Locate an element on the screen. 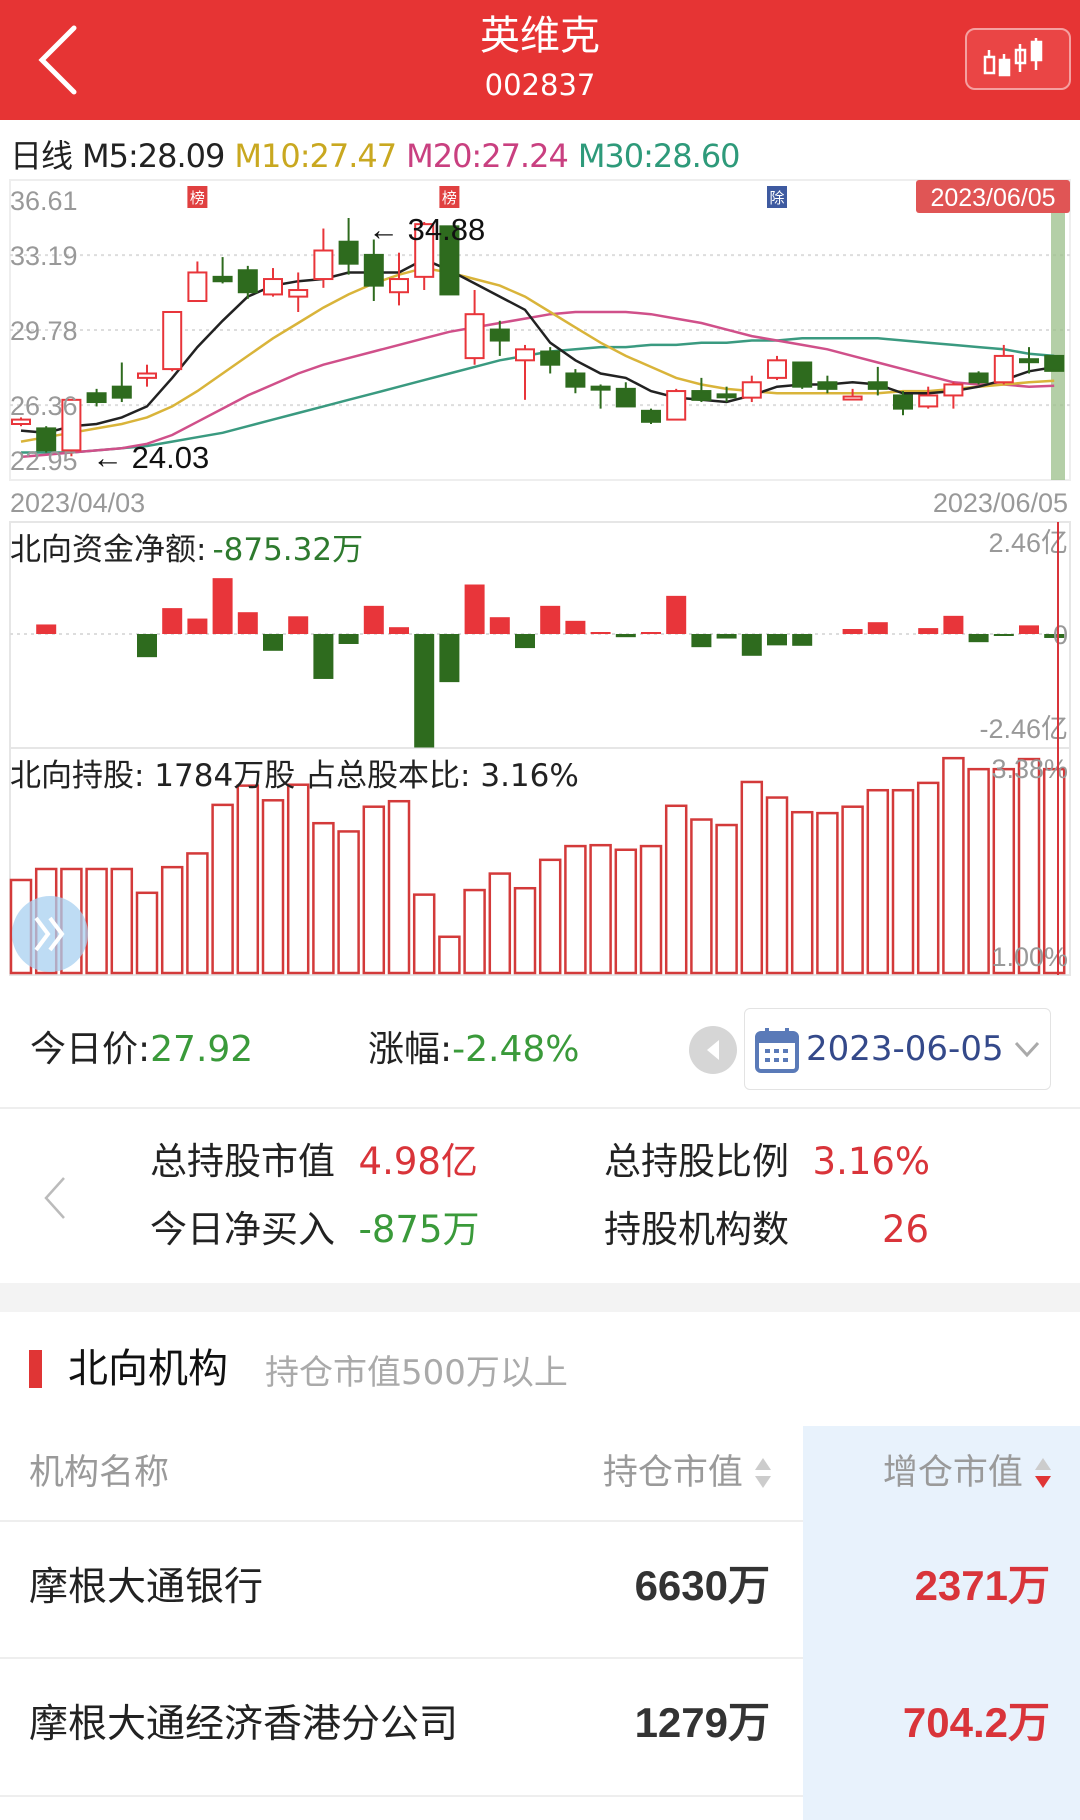 This screenshot has width=1080, height=1820. y-tick: 26.36 is located at coordinates (44, 406).